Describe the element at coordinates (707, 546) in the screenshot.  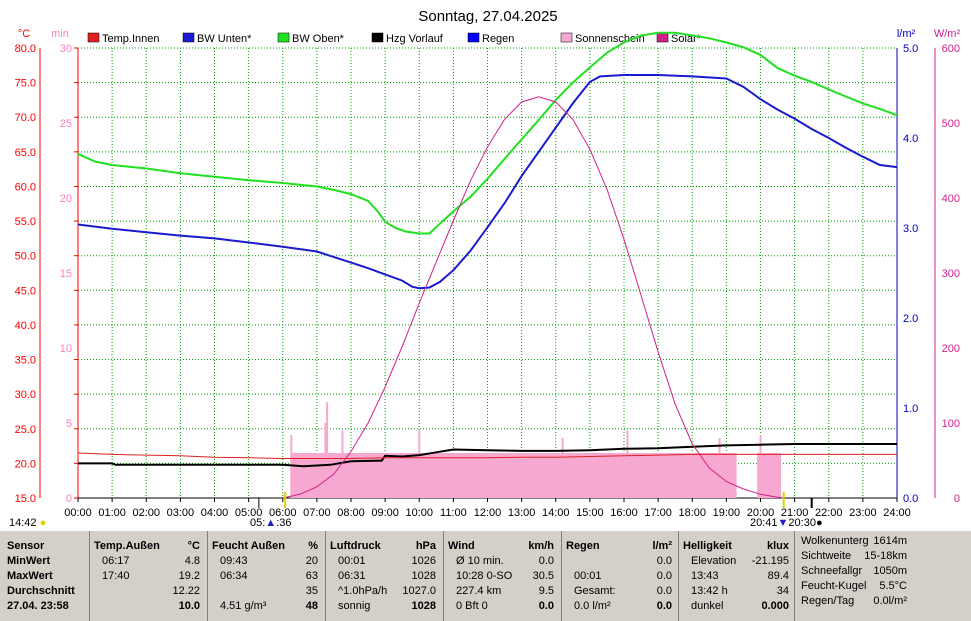
I see `stats-header-col6: Helligkeit` at that location.